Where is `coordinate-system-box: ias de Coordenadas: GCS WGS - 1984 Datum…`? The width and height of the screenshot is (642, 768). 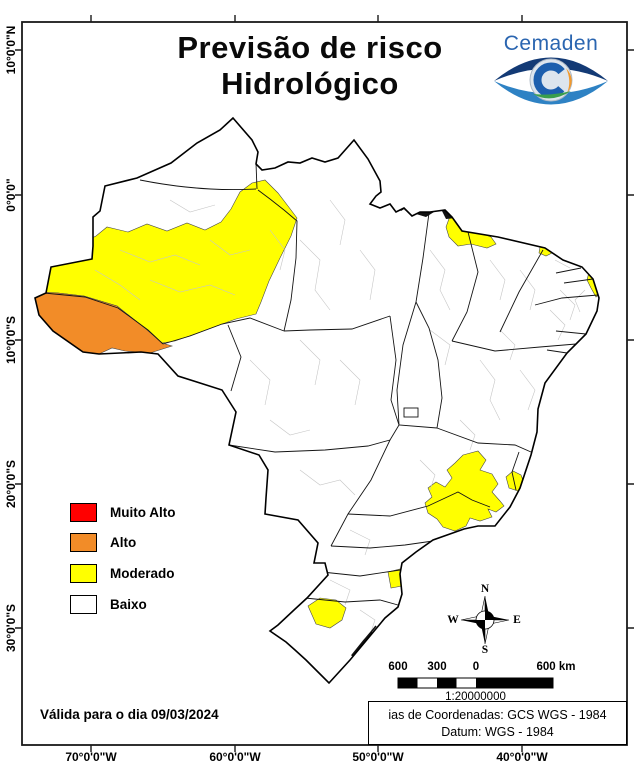
coordinate-system-box: ias de Coordenadas: GCS WGS - 1984 Datum… is located at coordinates (497, 723).